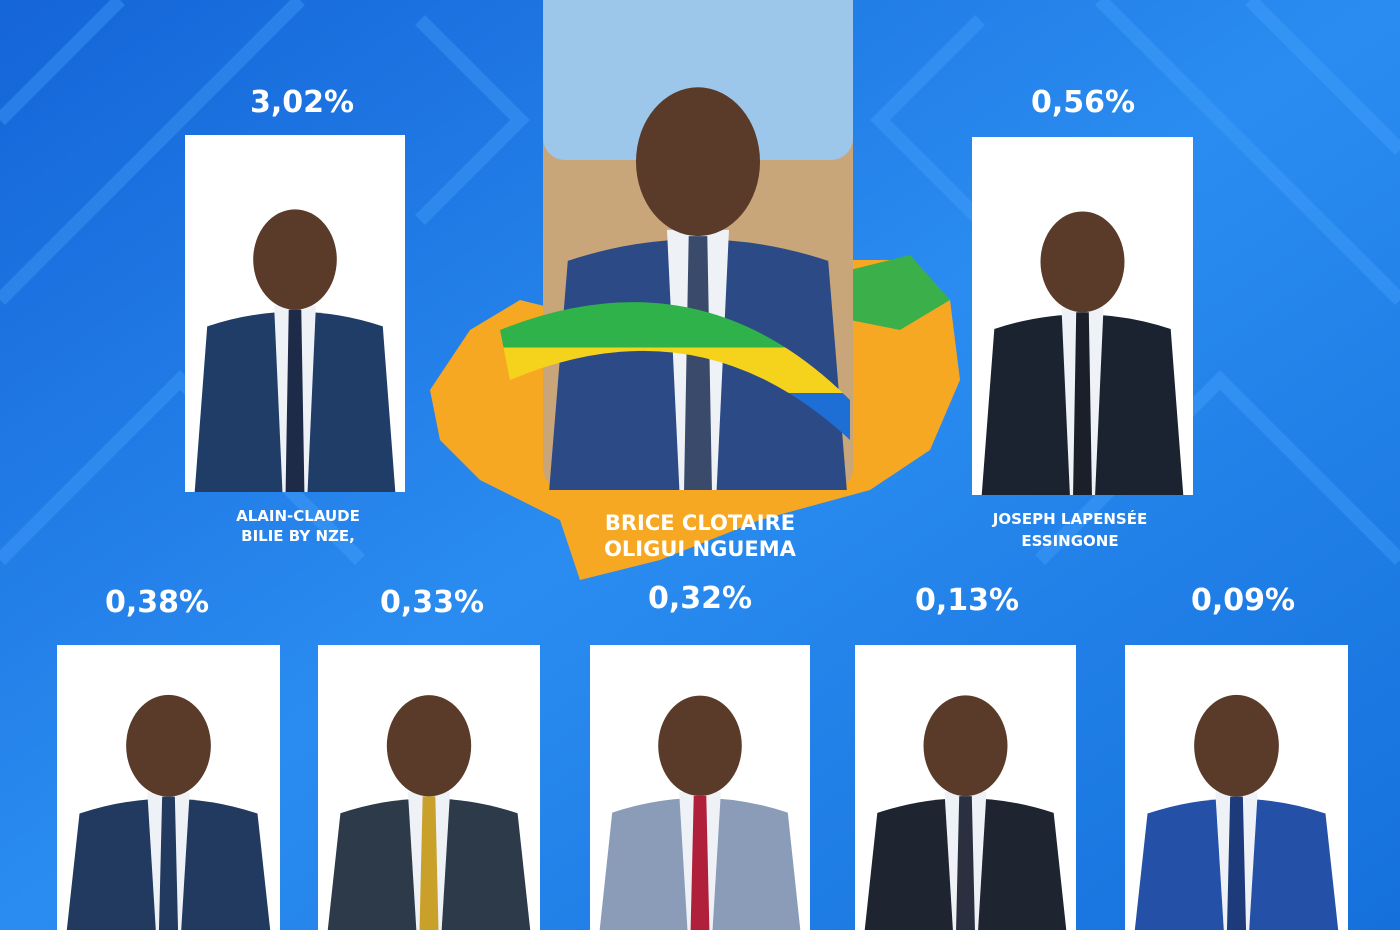 Image resolution: width=1400 pixels, height=930 pixels. Describe the element at coordinates (700, 523) in the screenshot. I see `featured-name: BRICE CLOTAIRE` at that location.